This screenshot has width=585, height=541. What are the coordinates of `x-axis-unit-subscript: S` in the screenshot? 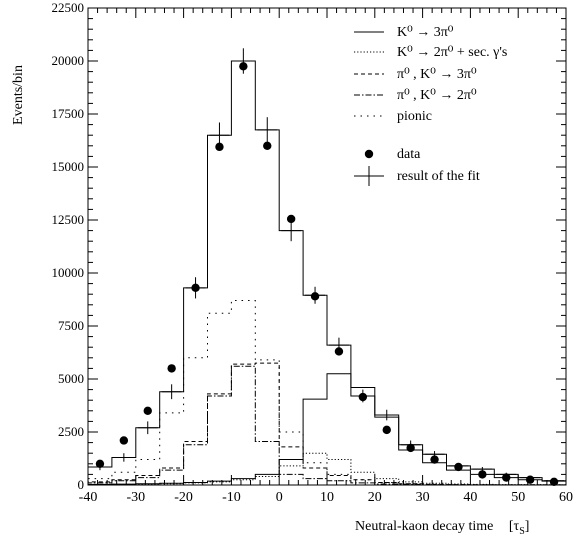 It's located at (522, 531).